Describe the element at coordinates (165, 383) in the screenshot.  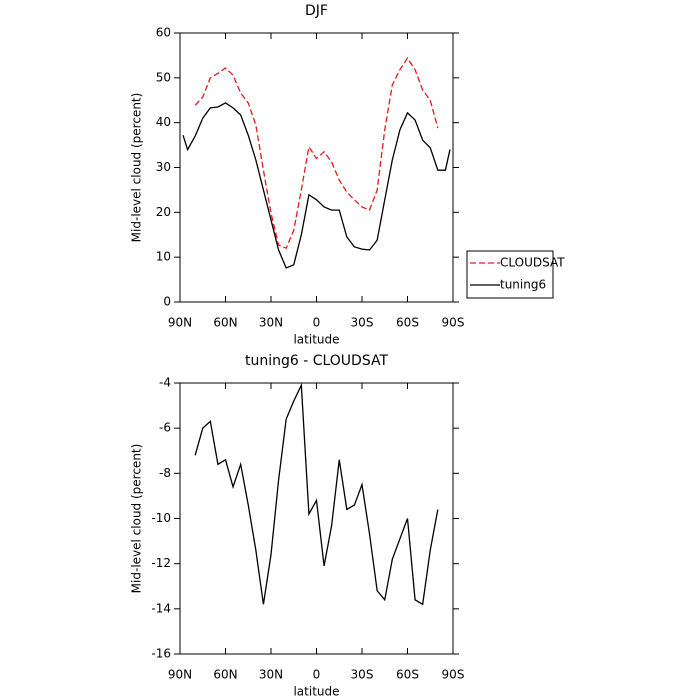
I see `y-tick-label: -4` at that location.